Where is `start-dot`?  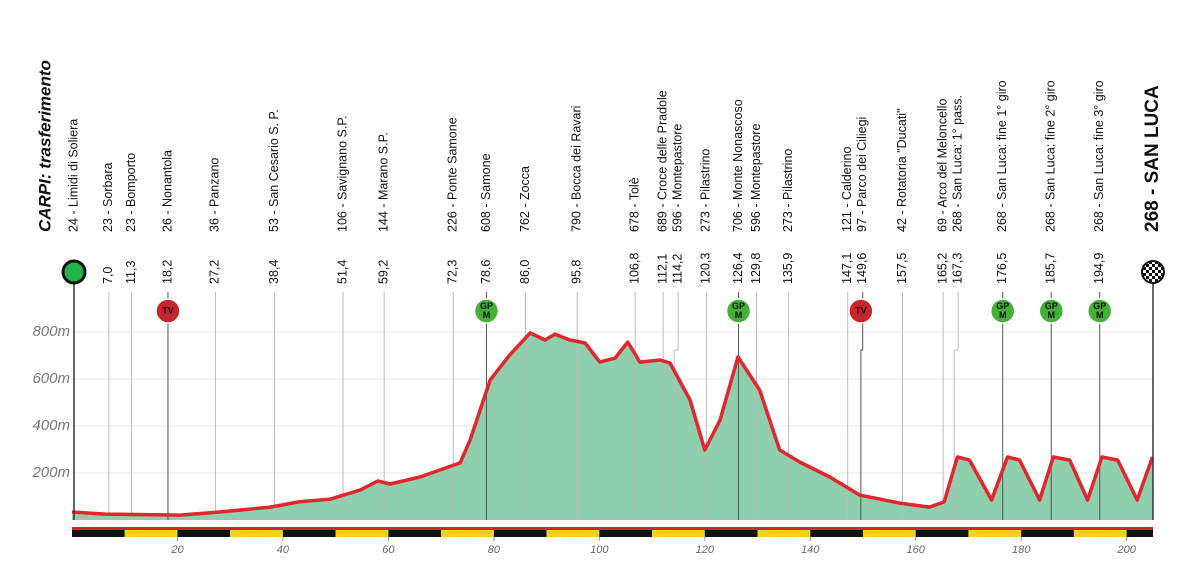 start-dot is located at coordinates (74, 272).